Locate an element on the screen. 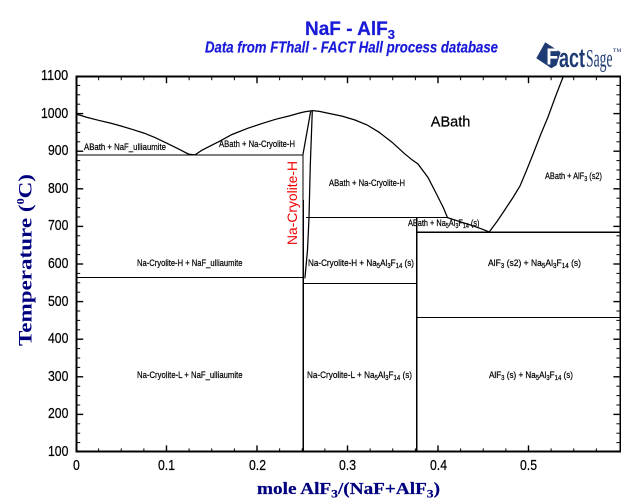 This screenshot has width=640, height=504. svg-text: F is located at coordinates (552, 57).